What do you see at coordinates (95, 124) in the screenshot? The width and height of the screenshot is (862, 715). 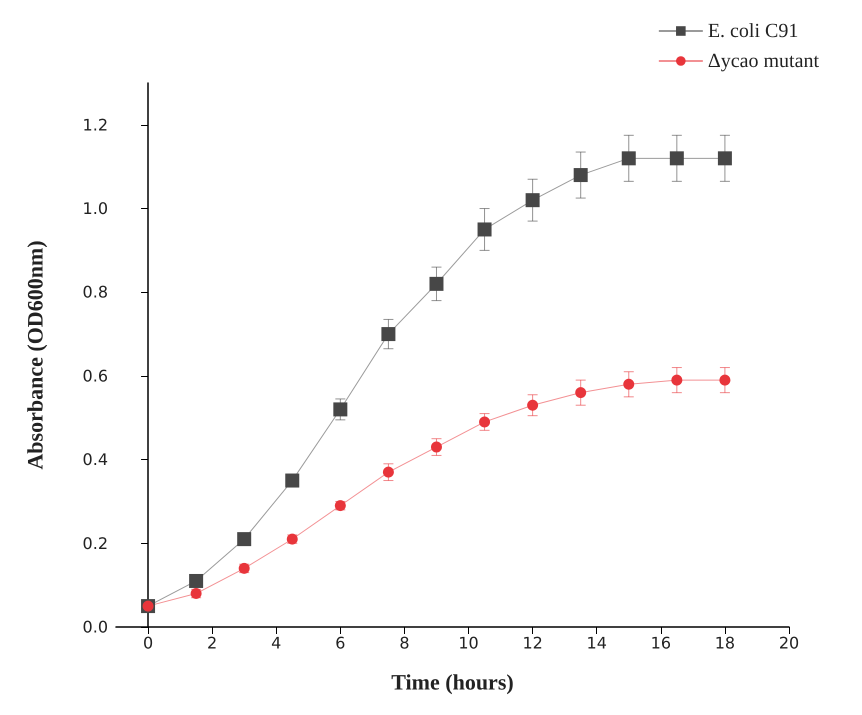 I see `y-tick-label: 1.2` at bounding box center [95, 124].